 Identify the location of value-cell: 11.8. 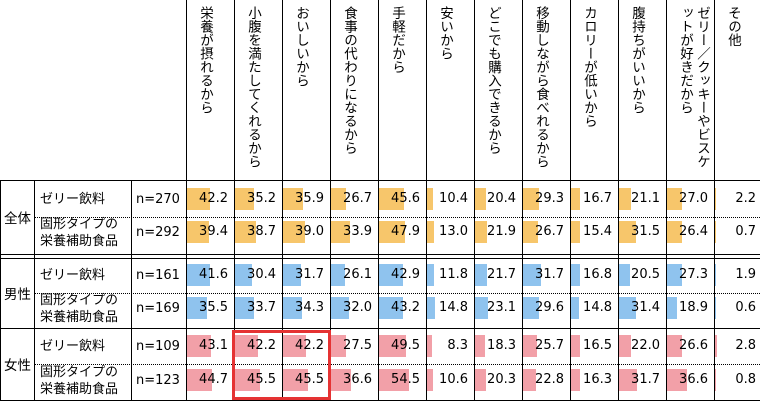
(450, 274).